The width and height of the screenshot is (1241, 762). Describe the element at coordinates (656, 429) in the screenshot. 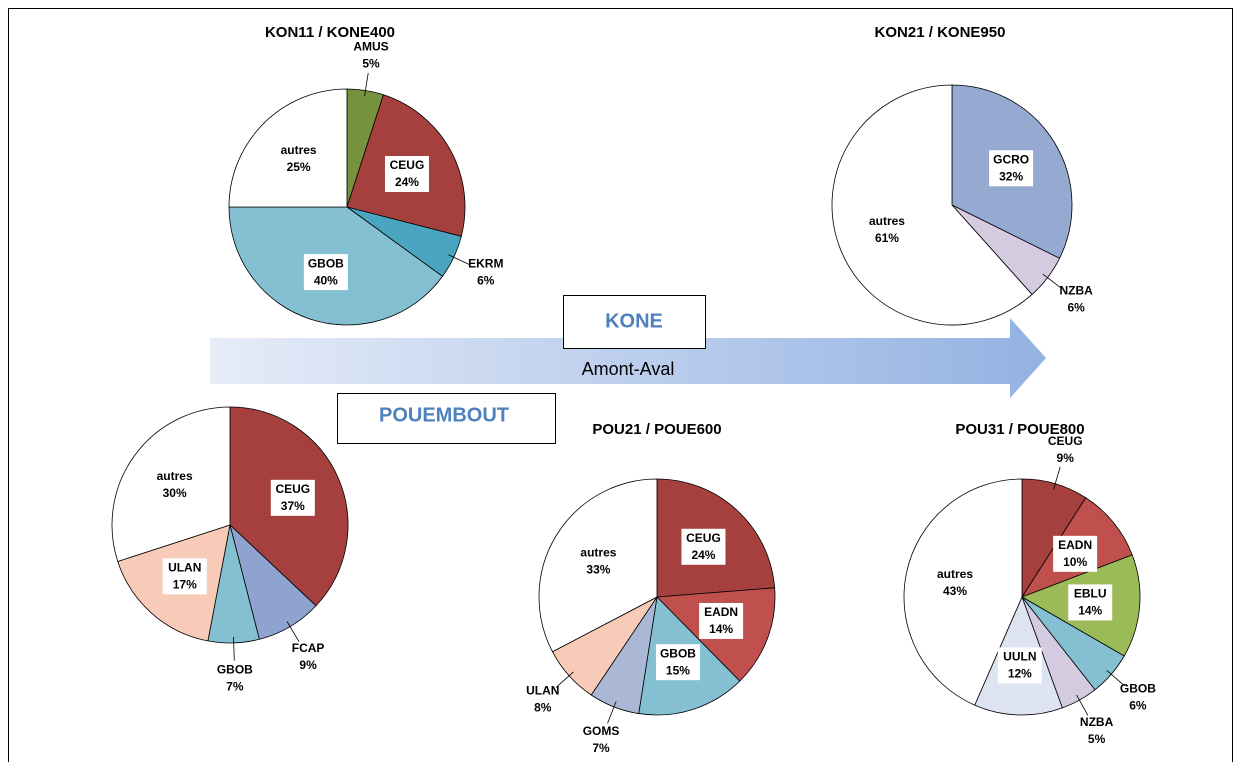

I see `pie-title: POU21 / POUE600` at that location.